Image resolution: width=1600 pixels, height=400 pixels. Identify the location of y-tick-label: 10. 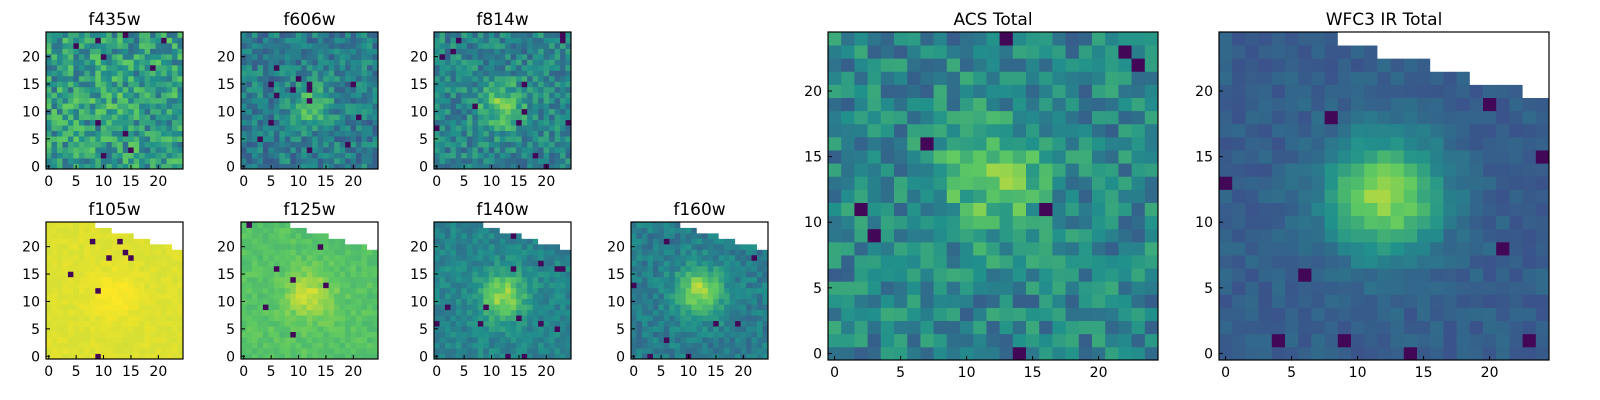
(419, 112).